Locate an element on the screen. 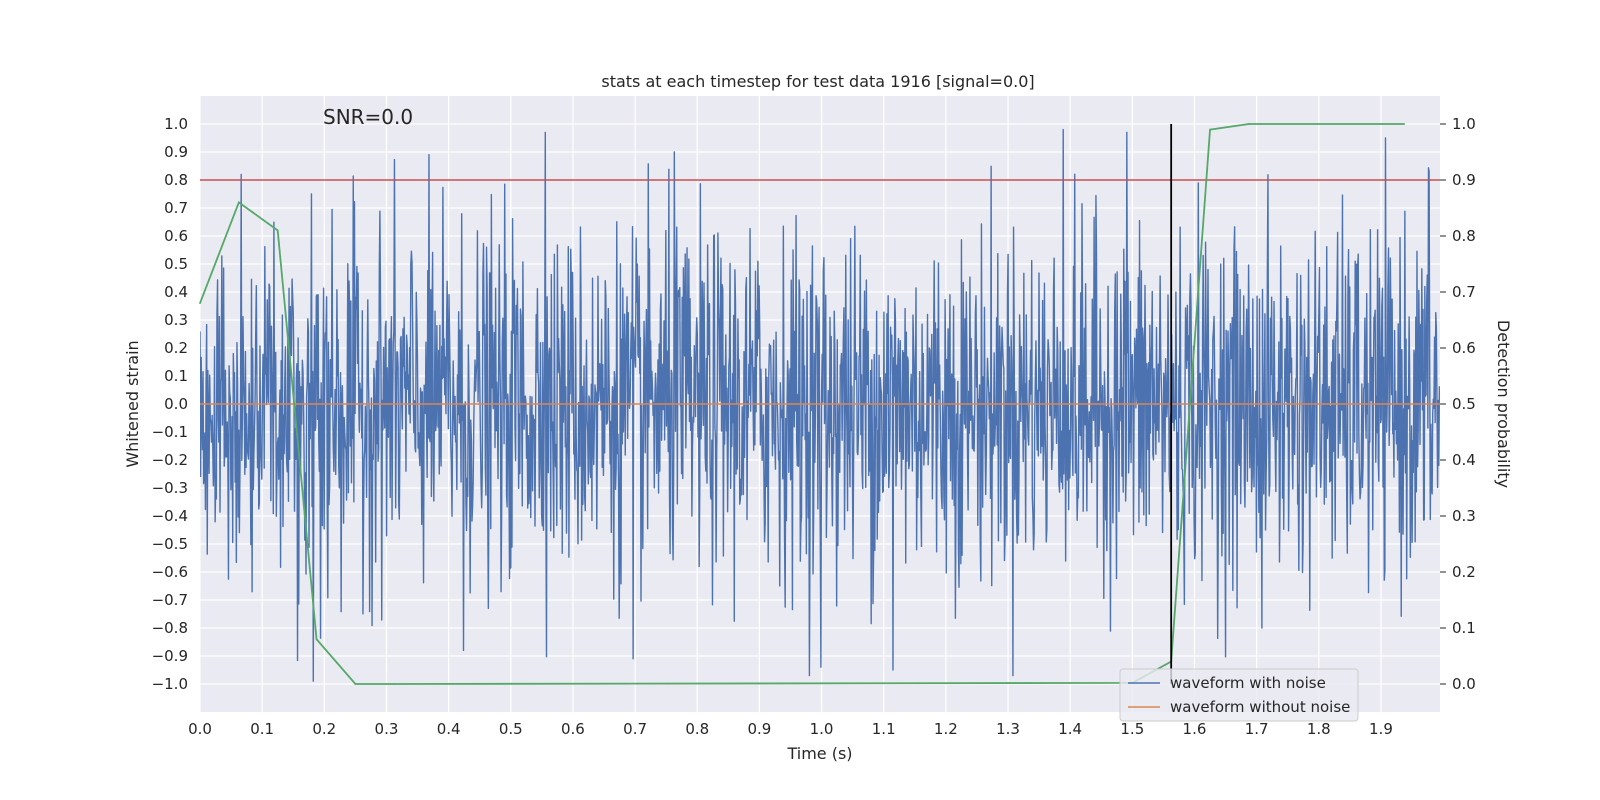 The width and height of the screenshot is (1600, 800). y-axis-label: Whitened strain is located at coordinates (132, 403).